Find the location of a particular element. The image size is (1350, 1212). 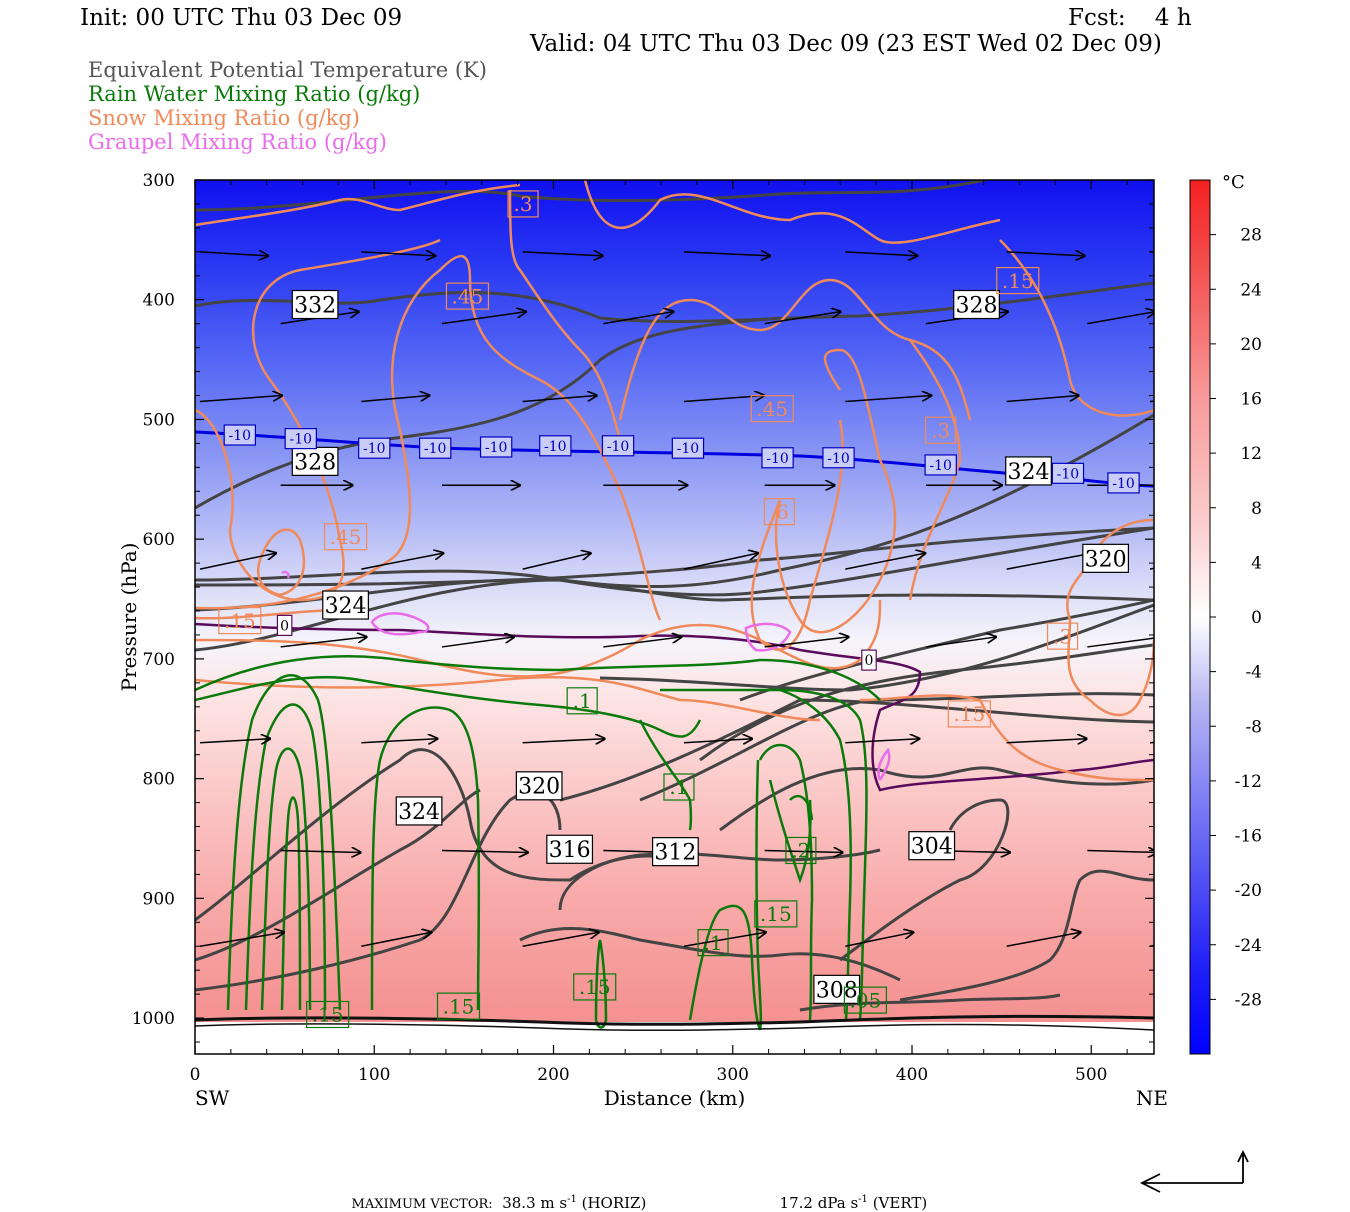

legend-rain: Rain Water Mixing Ratio (g/kg) is located at coordinates (254, 94).